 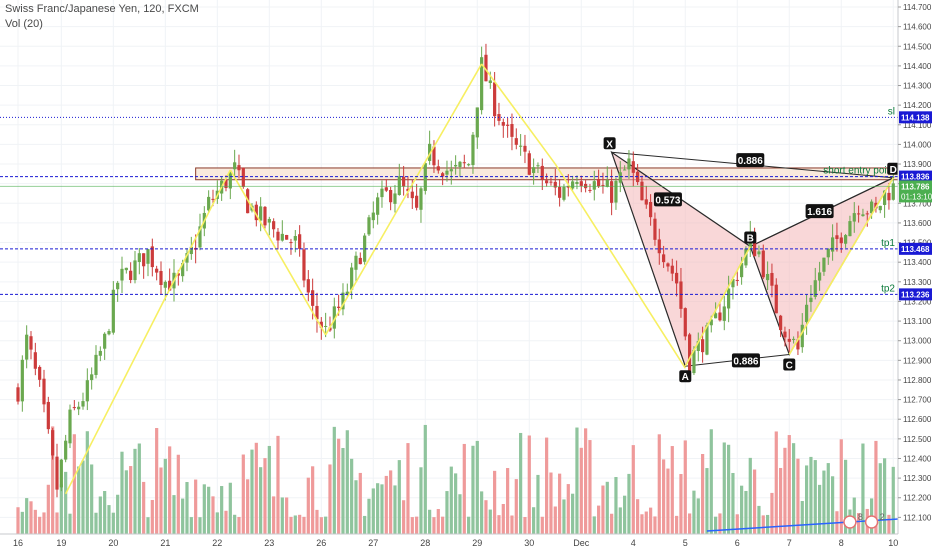 I want to click on time-axis-tick-label: 7, so click(x=789, y=543).